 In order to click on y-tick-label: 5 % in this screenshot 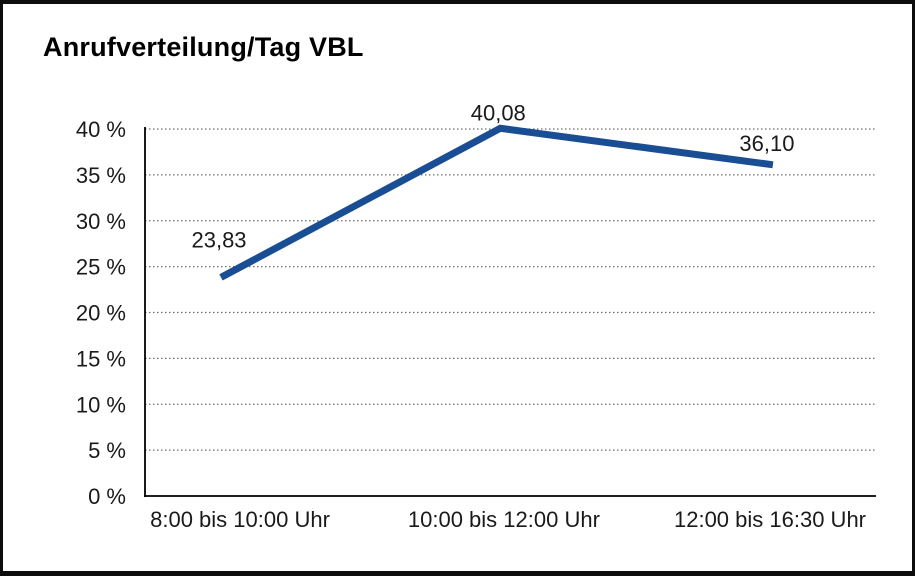, I will do `click(107, 450)`.